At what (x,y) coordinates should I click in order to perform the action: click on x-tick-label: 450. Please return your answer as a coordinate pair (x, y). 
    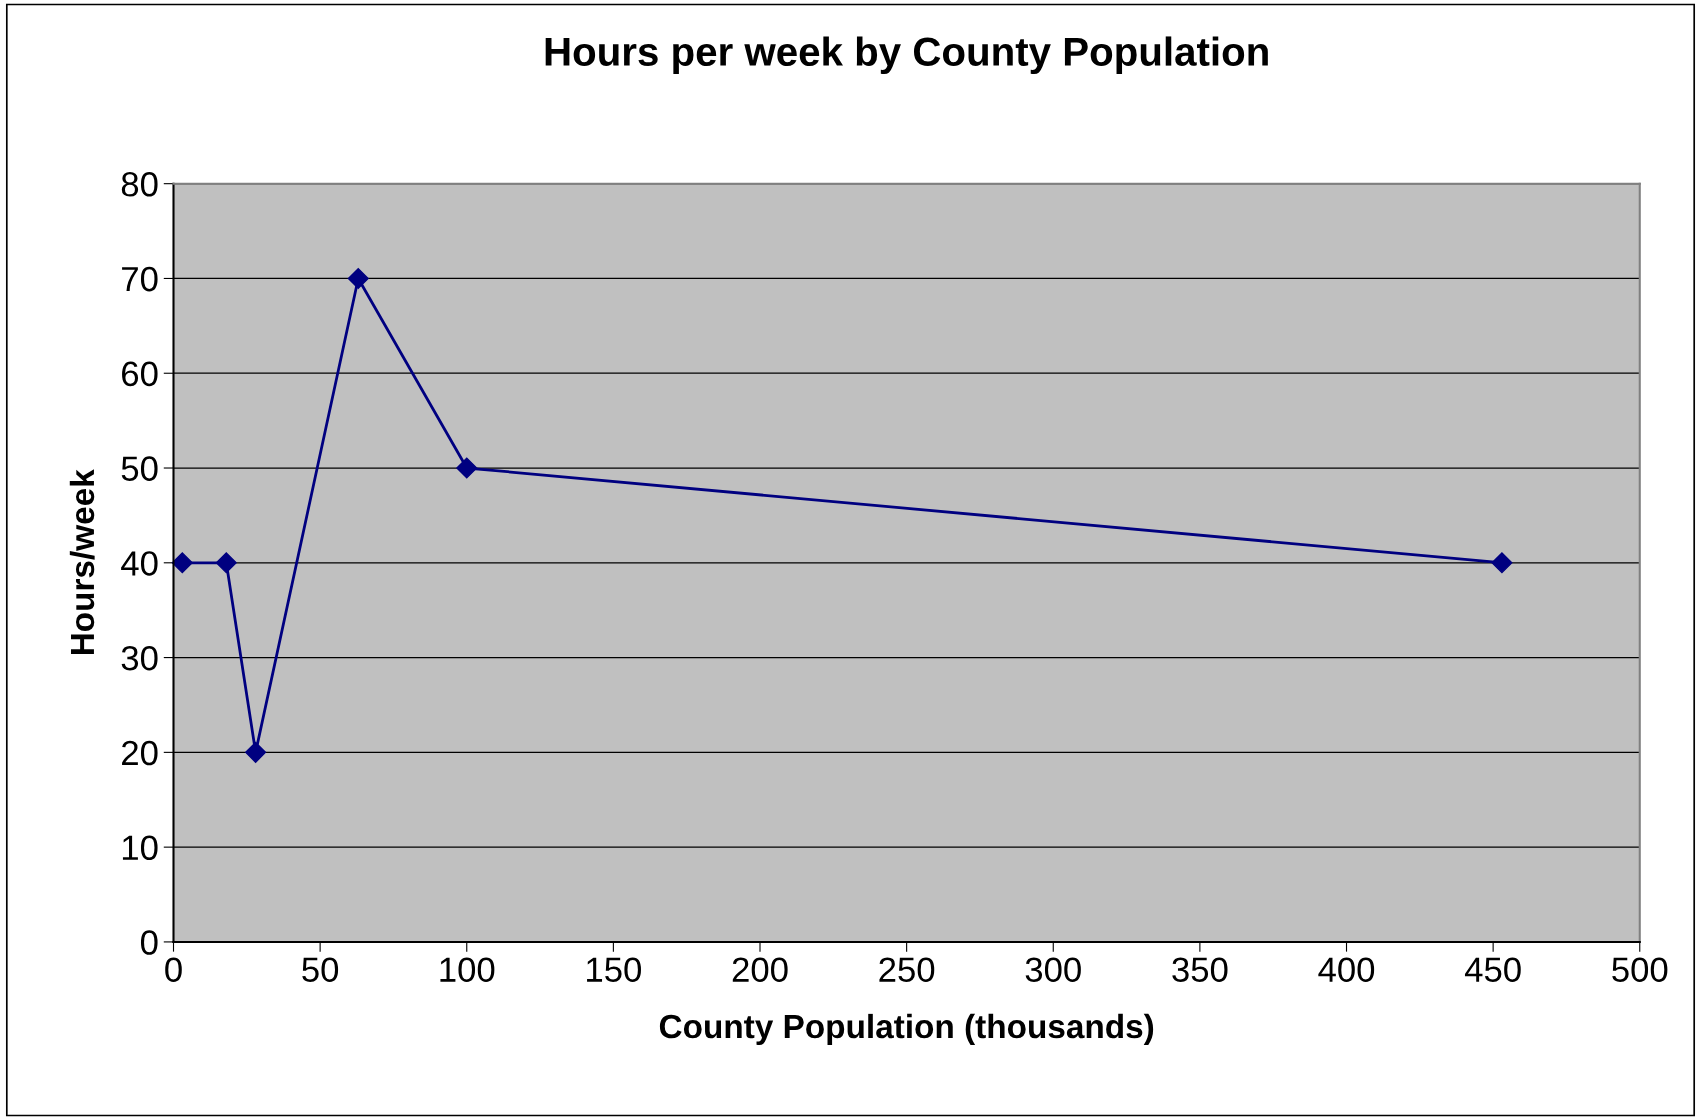
    Looking at the image, I should click on (1492, 970).